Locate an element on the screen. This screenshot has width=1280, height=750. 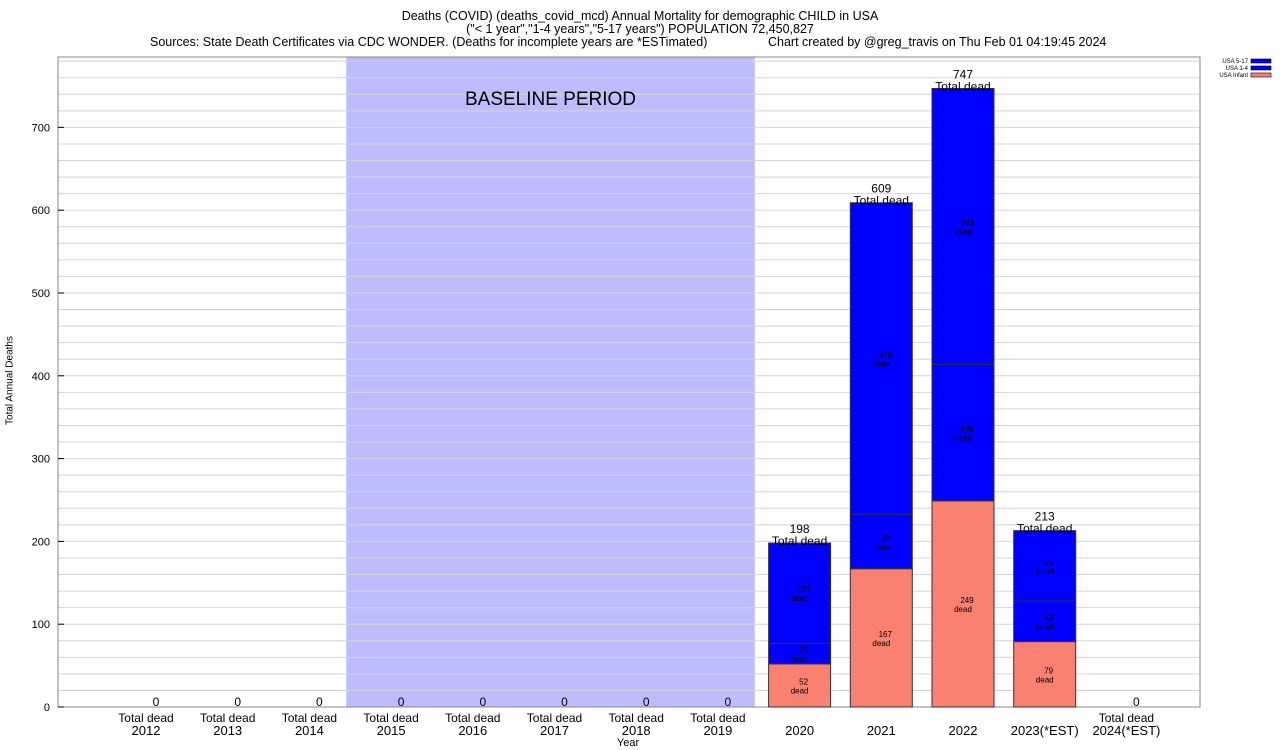
x-tick-label: 2023(*EST) is located at coordinates (1045, 730).